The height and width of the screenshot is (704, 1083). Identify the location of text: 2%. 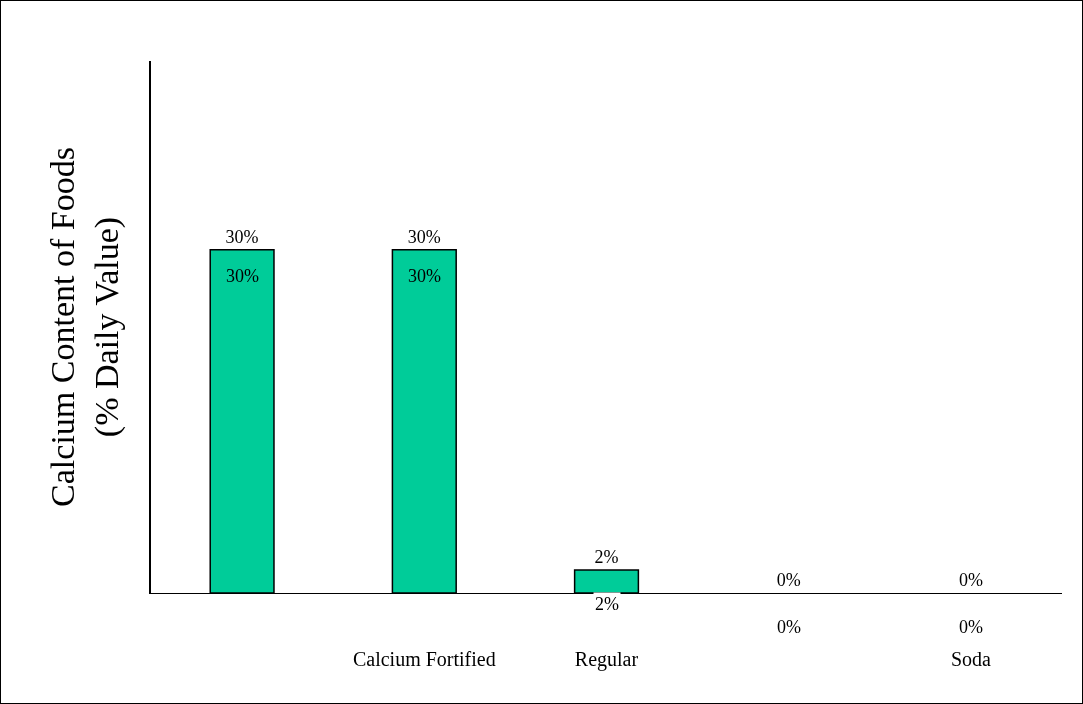
(607, 604).